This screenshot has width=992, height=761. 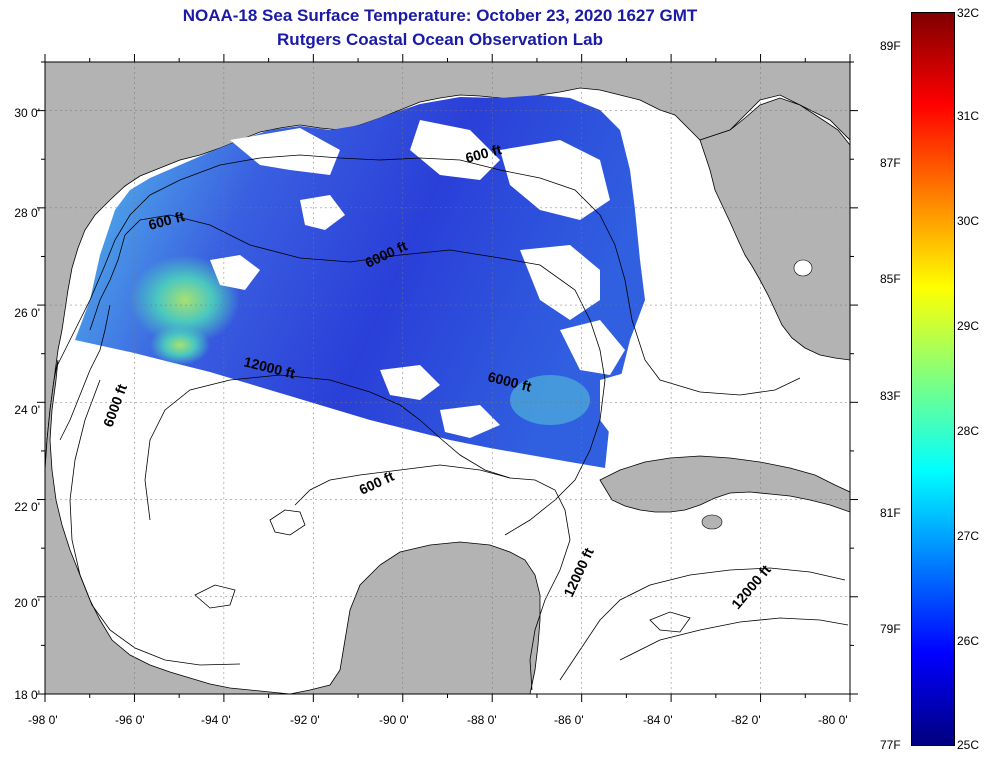 What do you see at coordinates (890, 745) in the screenshot?
I see `colorbar-fahrenheit-label: 77F` at bounding box center [890, 745].